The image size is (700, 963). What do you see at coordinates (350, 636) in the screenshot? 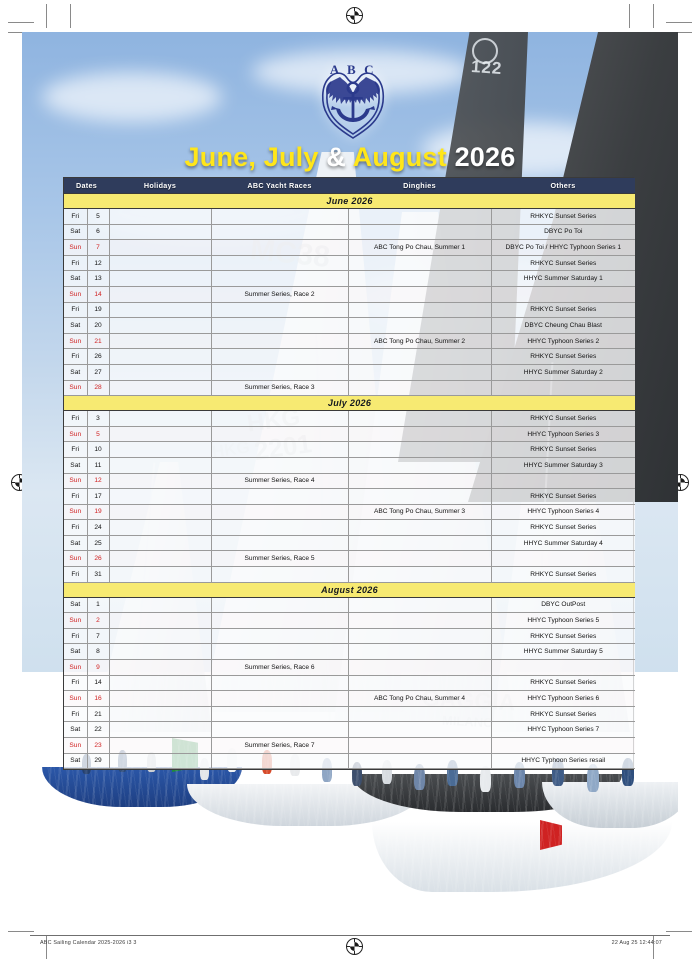
I see `calendar-row: Fri 7 RHKYC Sunset Series` at bounding box center [350, 636].